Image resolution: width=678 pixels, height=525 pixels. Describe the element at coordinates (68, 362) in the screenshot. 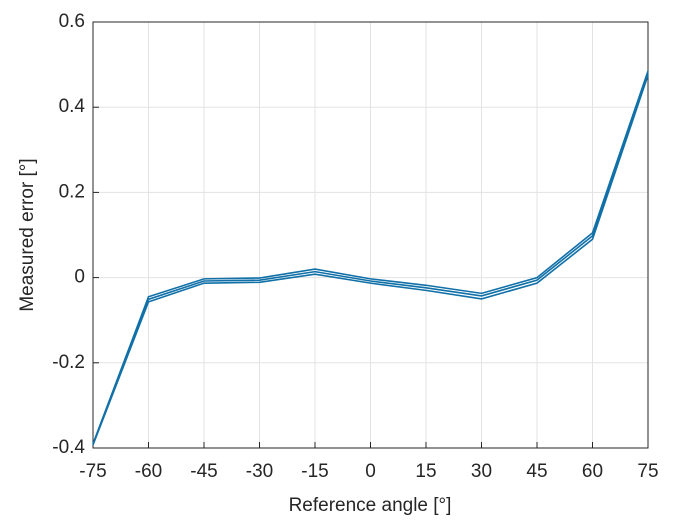

I see `y-tick-label: -0.2` at that location.